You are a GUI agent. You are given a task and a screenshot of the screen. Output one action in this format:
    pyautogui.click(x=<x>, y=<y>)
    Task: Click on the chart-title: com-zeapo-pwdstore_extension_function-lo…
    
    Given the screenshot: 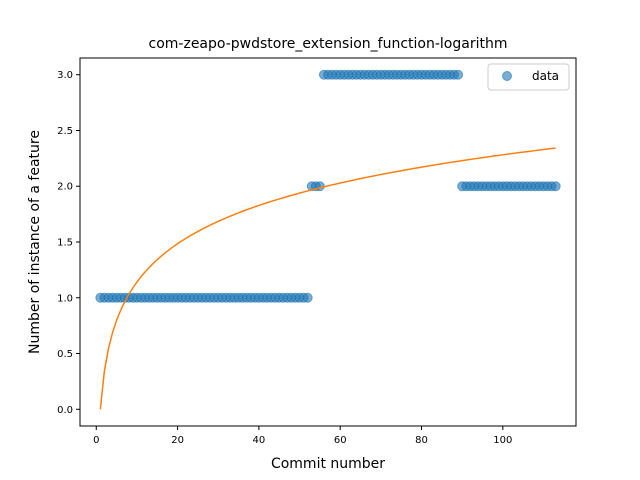 What is the action you would take?
    pyautogui.click(x=328, y=44)
    